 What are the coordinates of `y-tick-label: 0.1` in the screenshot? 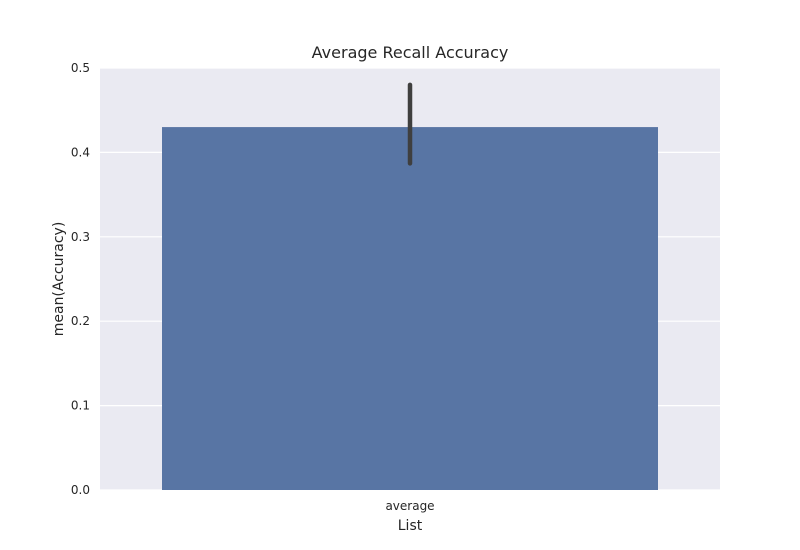 It's located at (80, 406).